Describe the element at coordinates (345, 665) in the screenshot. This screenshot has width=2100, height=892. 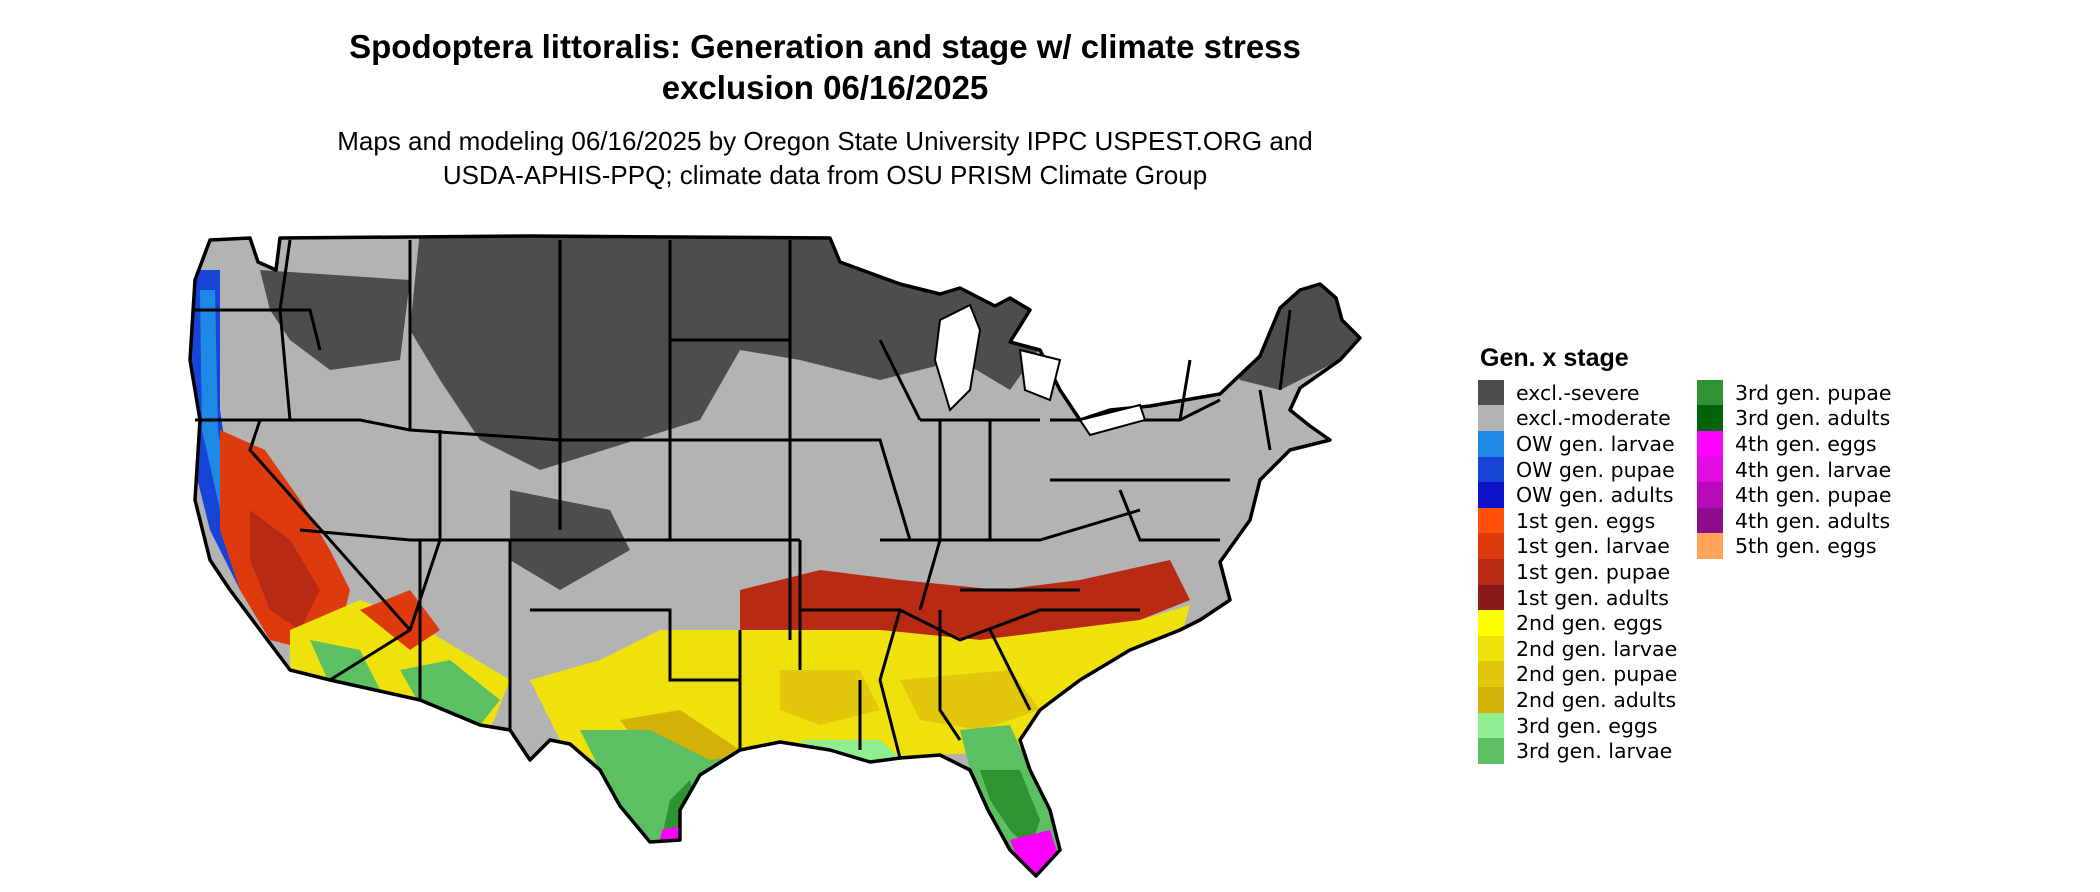
I see `third-gen-larvae-arizona-region` at that location.